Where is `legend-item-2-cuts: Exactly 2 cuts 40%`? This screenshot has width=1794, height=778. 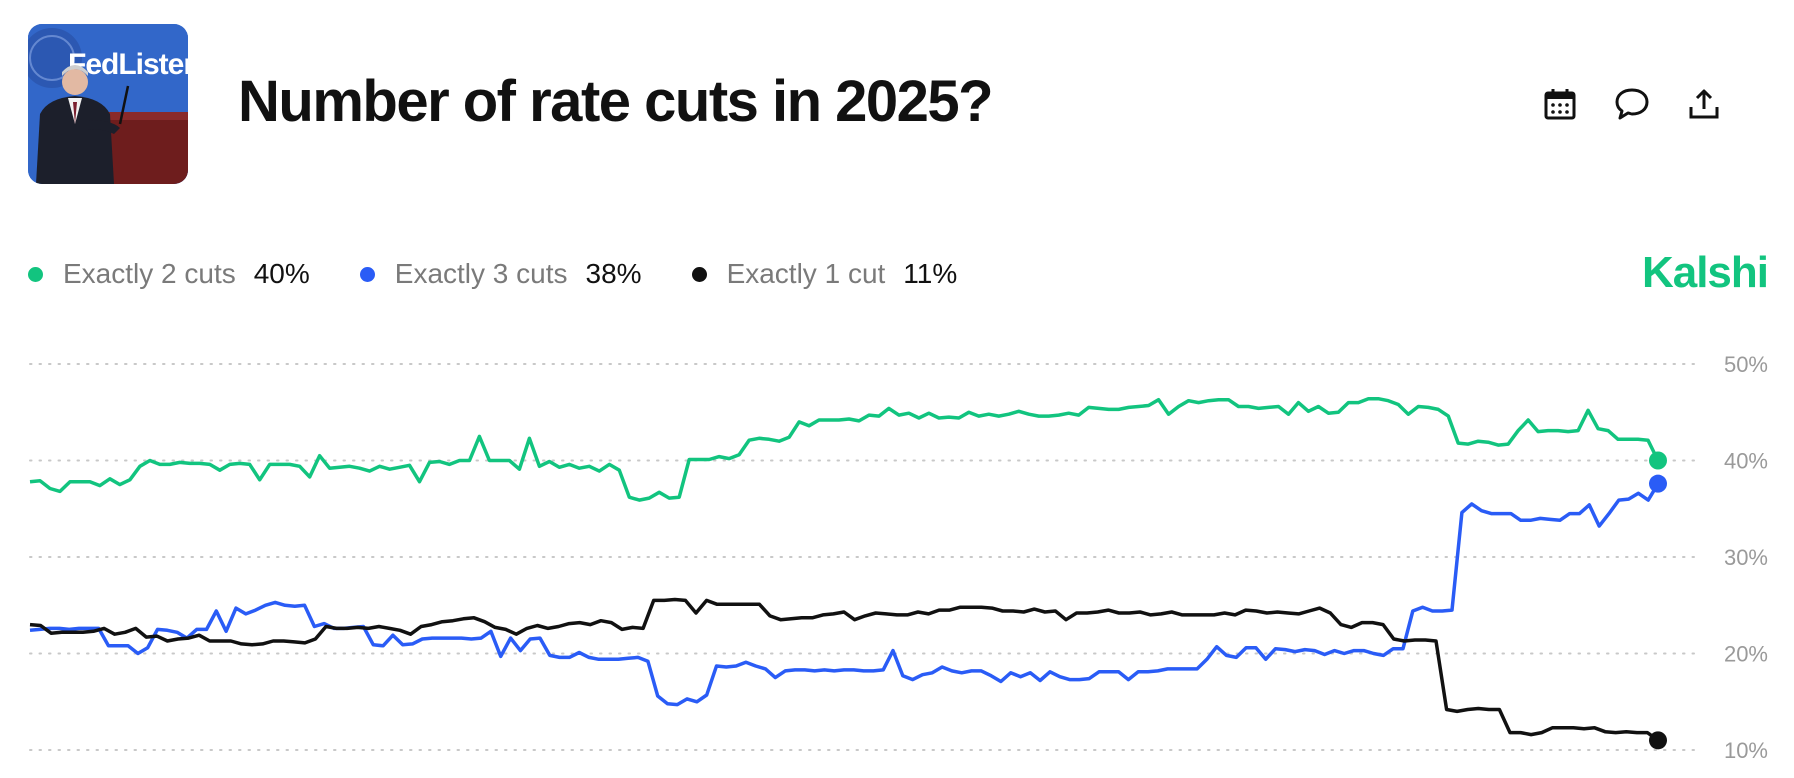
legend-item-2-cuts: Exactly 2 cuts 40% is located at coordinates (169, 274).